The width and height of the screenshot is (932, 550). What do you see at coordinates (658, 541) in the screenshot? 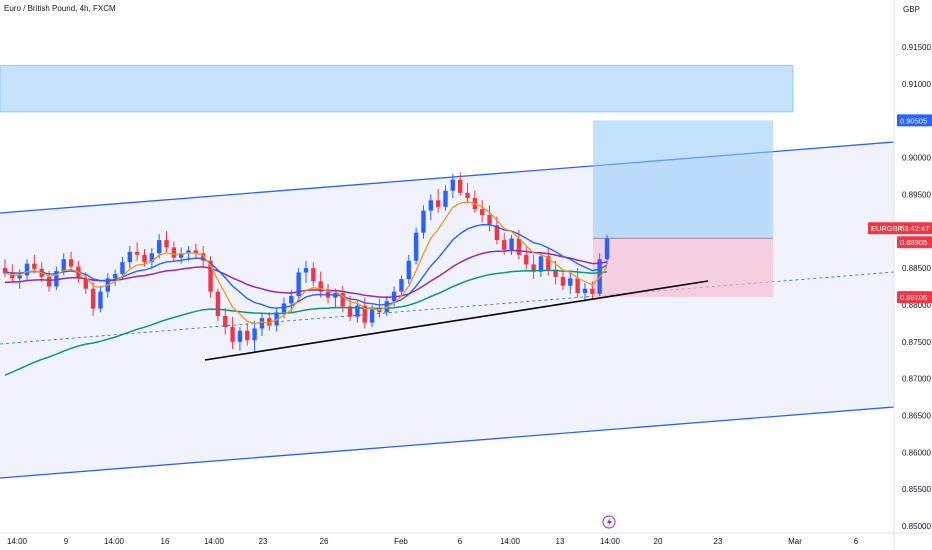
I see `x-tick-label: 20` at bounding box center [658, 541].